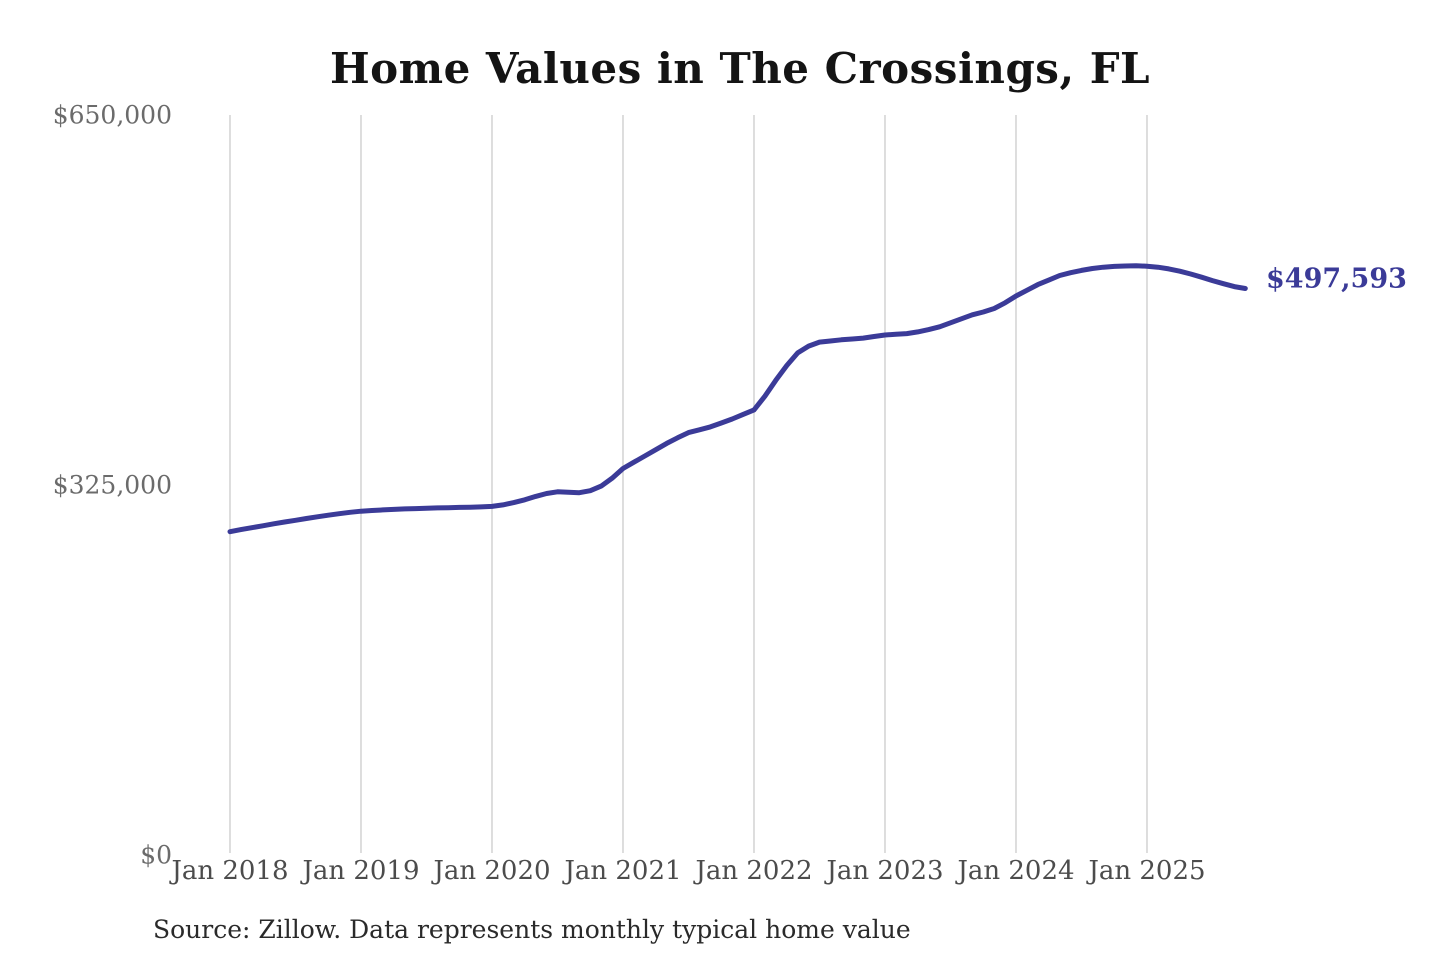 The height and width of the screenshot is (960, 1440). What do you see at coordinates (112, 485) in the screenshot?
I see `y-tick-label-325000: $325,000` at bounding box center [112, 485].